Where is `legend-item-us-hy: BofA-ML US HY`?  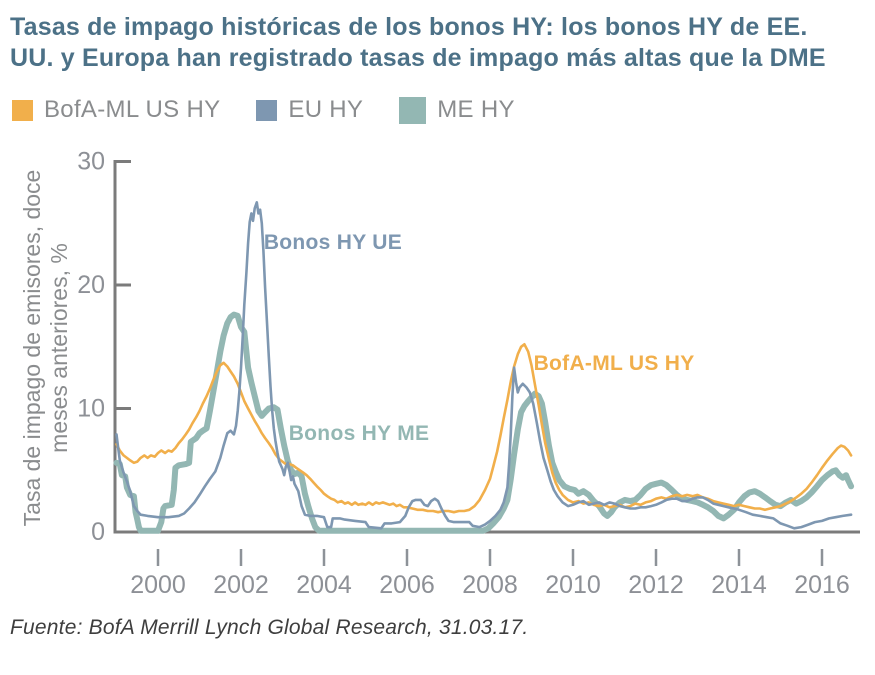 legend-item-us-hy: BofA-ML US HY is located at coordinates (116, 110).